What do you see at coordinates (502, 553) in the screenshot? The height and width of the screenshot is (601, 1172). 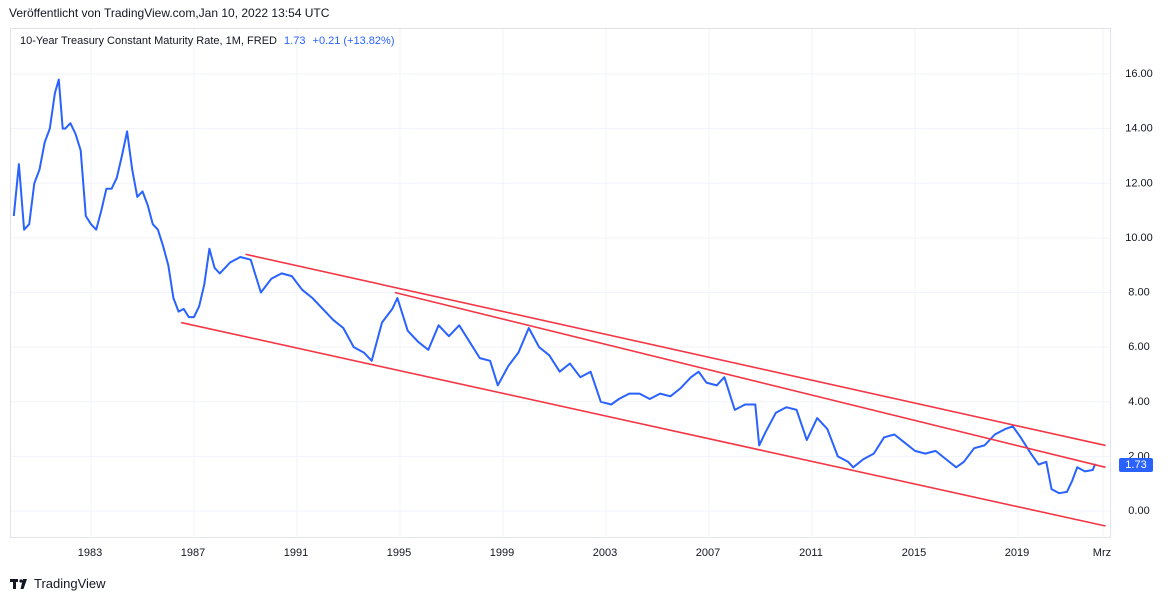 I see `x-tick-label: 1999` at bounding box center [502, 553].